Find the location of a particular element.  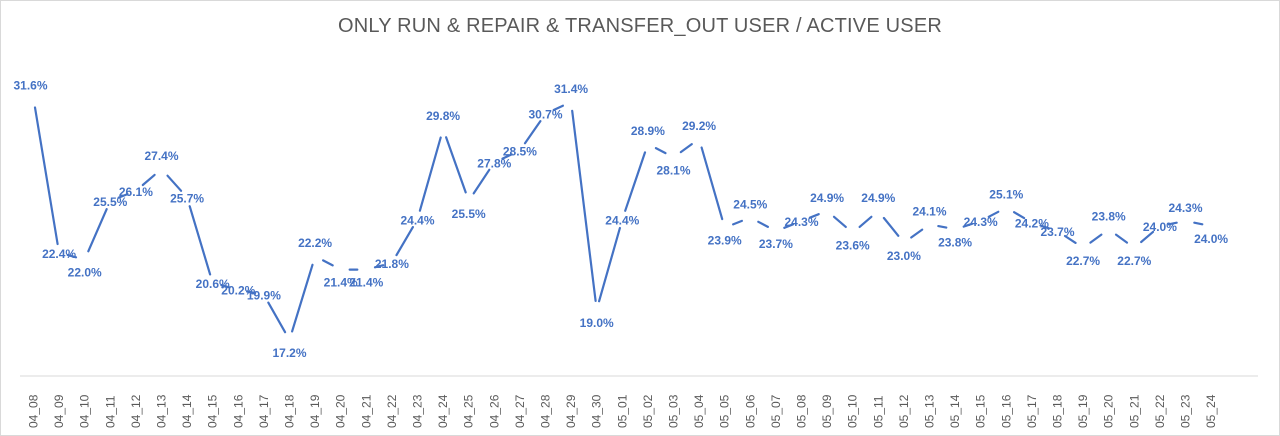

x-tick-label: 05_12 is located at coordinates (904, 411).